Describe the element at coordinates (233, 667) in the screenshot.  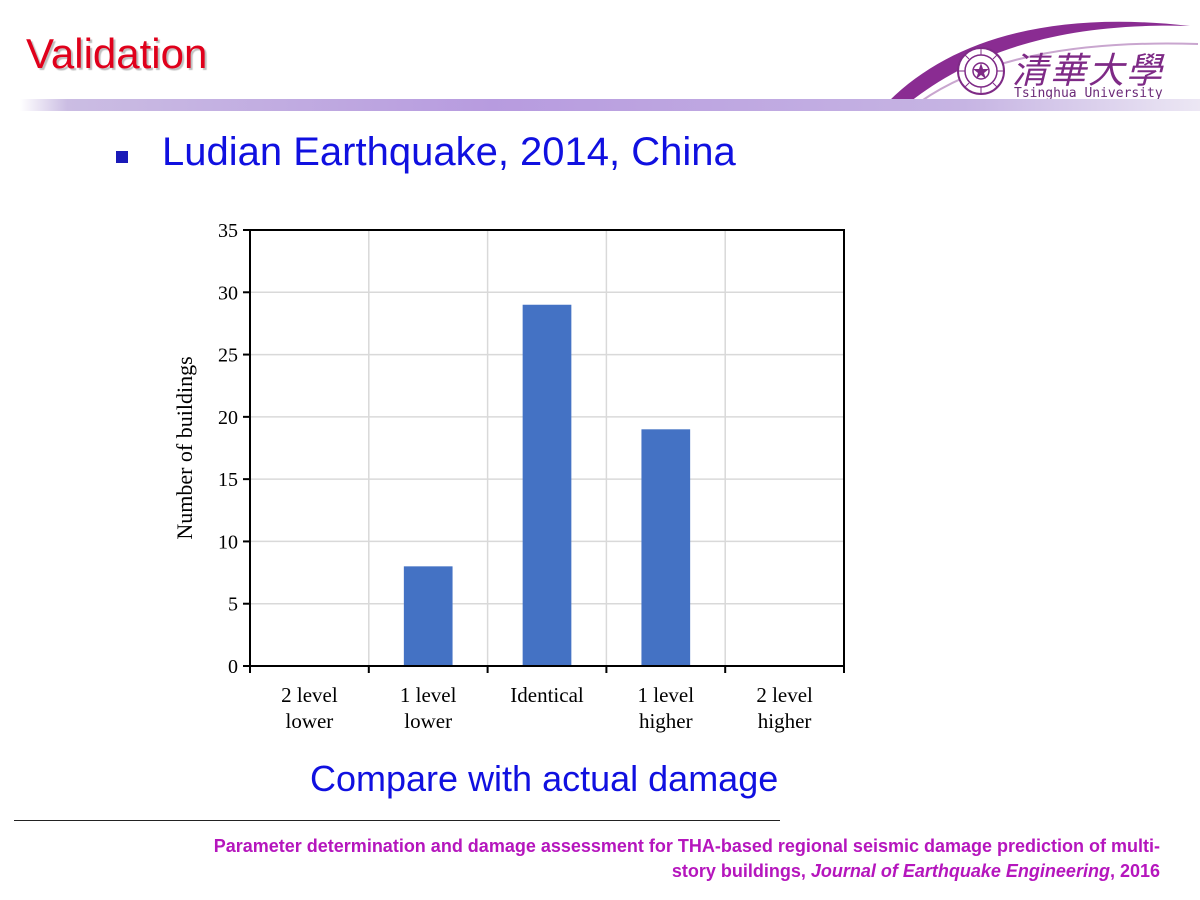
I see `y-tick-label: 0` at that location.